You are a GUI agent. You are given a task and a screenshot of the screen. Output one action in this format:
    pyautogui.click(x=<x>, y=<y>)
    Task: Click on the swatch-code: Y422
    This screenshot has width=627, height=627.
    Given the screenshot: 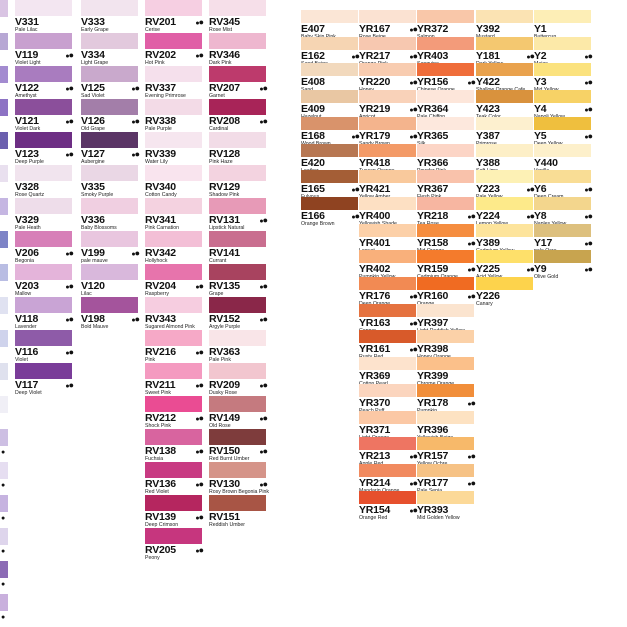 What is the action you would take?
    pyautogui.click(x=488, y=82)
    